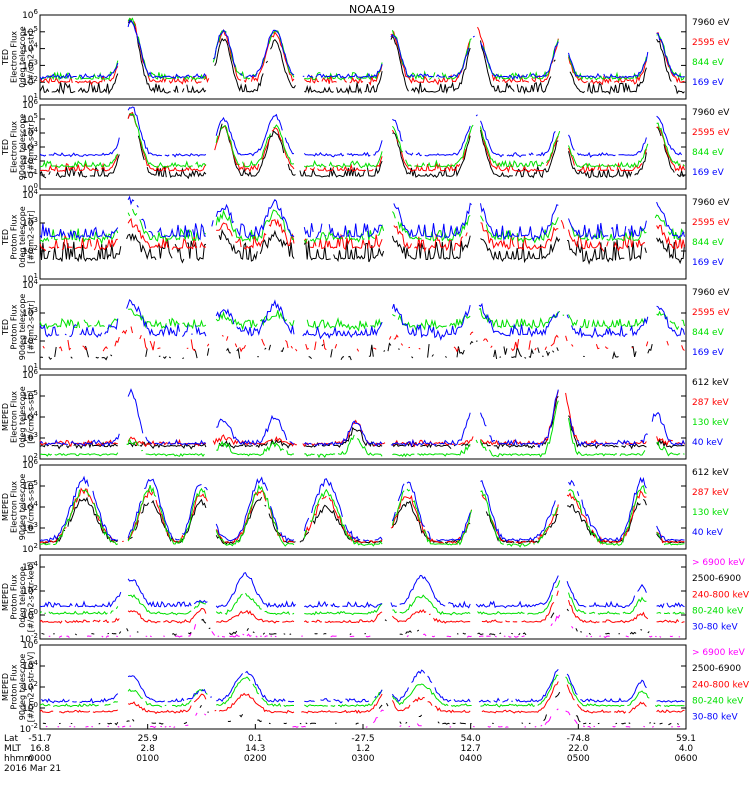 The height and width of the screenshot is (800, 750). I want to click on x-tick-label: 0600, so click(686, 759).